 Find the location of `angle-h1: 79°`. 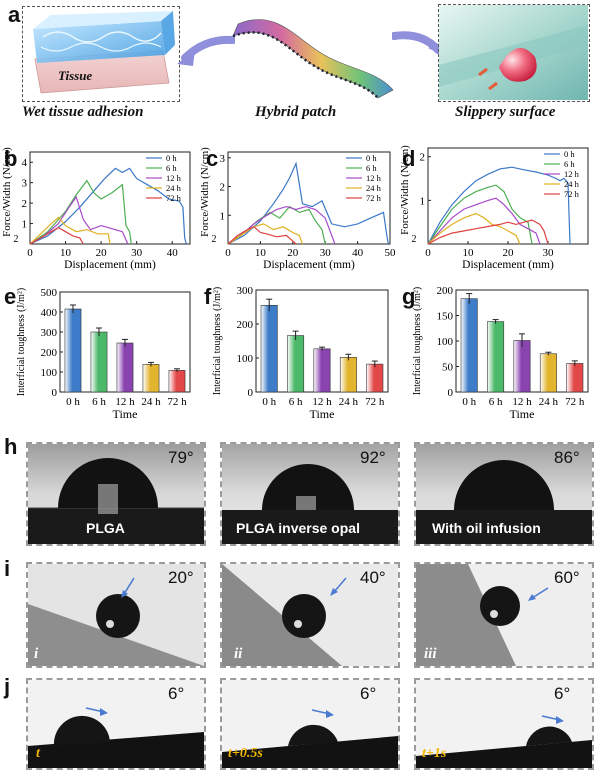

angle-h1: 79° is located at coordinates (181, 457).